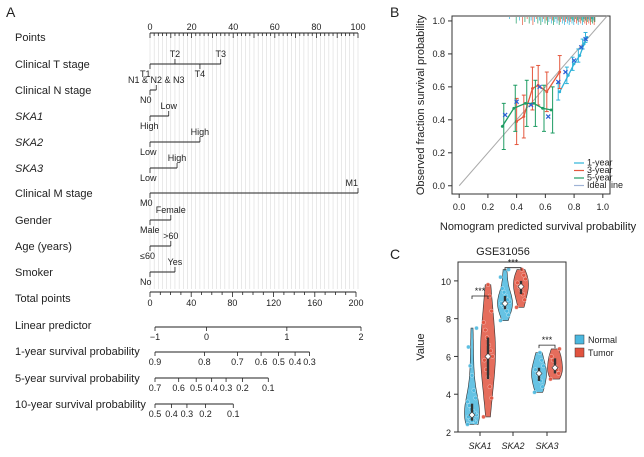  I want to click on points-tick-label: 100, so click(357, 27).